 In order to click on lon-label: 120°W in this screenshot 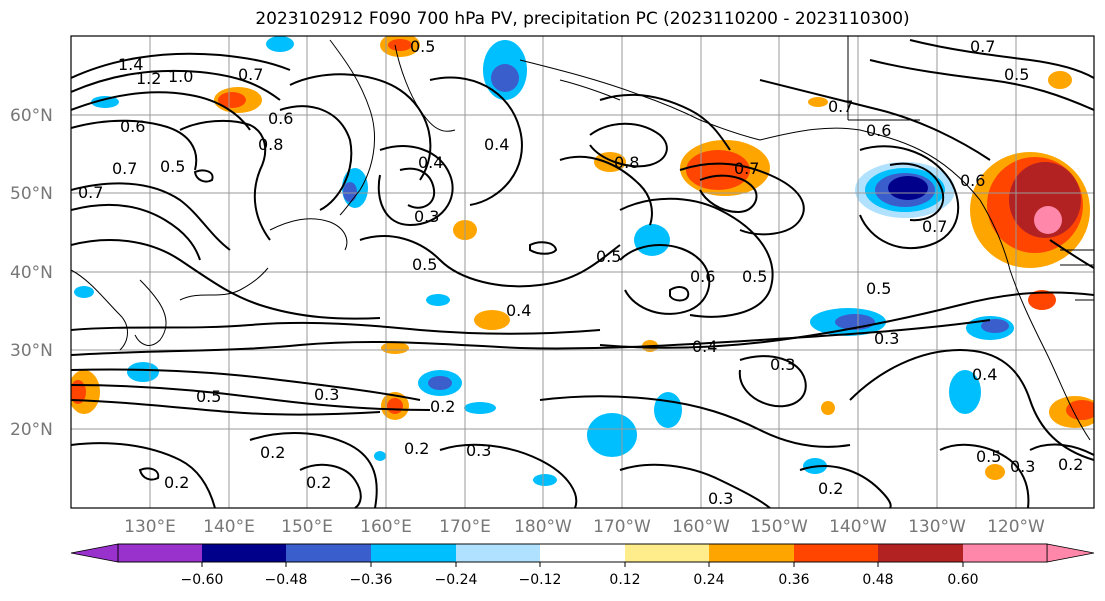, I will do `click(1016, 527)`.